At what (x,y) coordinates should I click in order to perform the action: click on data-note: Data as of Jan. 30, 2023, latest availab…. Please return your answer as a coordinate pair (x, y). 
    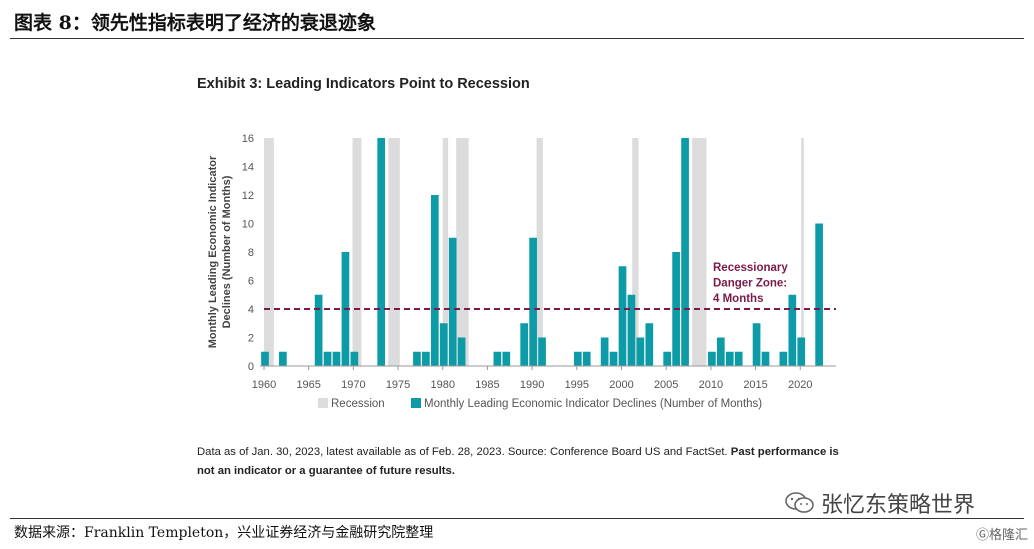
    Looking at the image, I should click on (527, 462).